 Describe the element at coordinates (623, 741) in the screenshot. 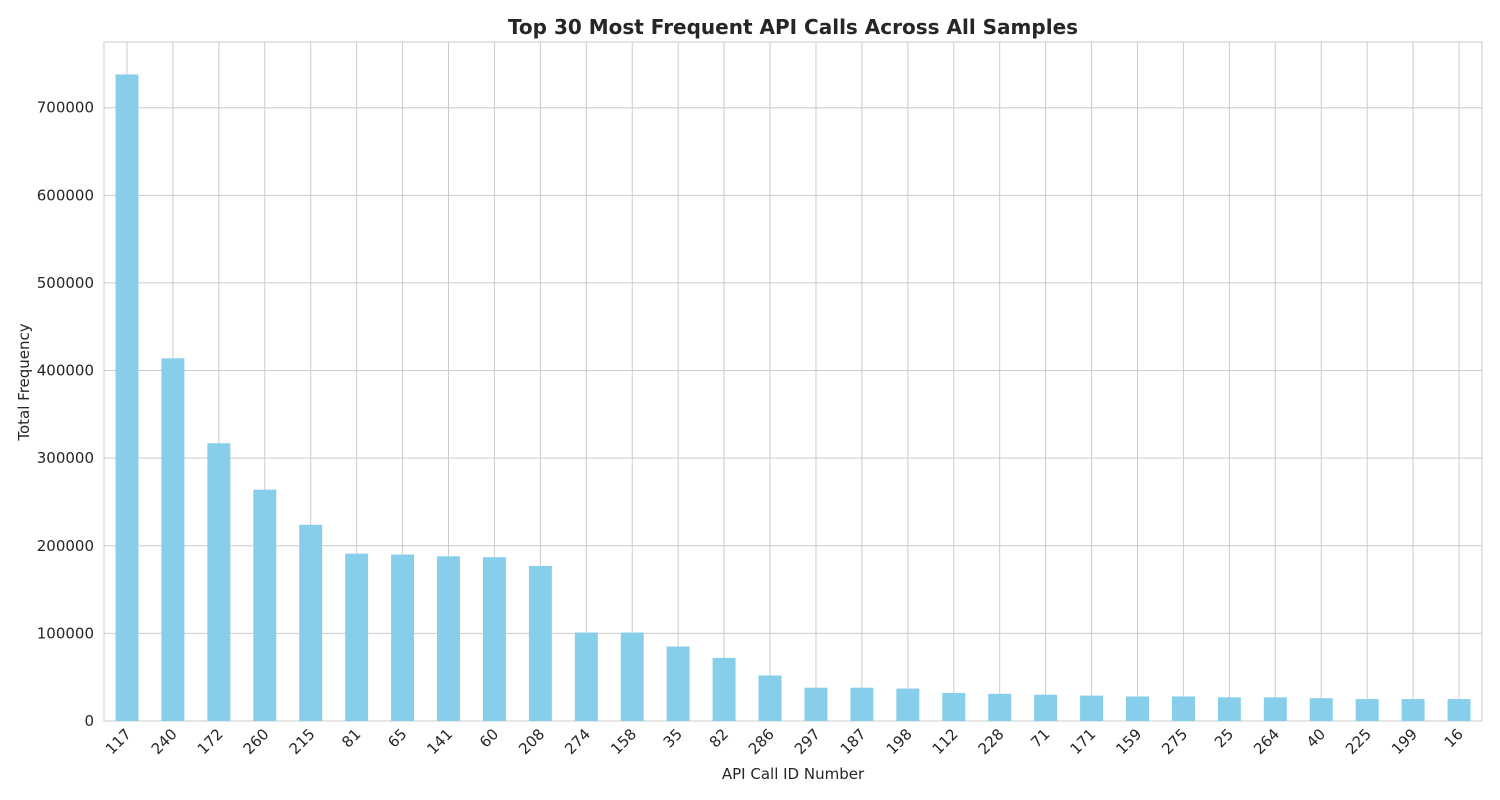

I see `x-tick-label: 158` at that location.